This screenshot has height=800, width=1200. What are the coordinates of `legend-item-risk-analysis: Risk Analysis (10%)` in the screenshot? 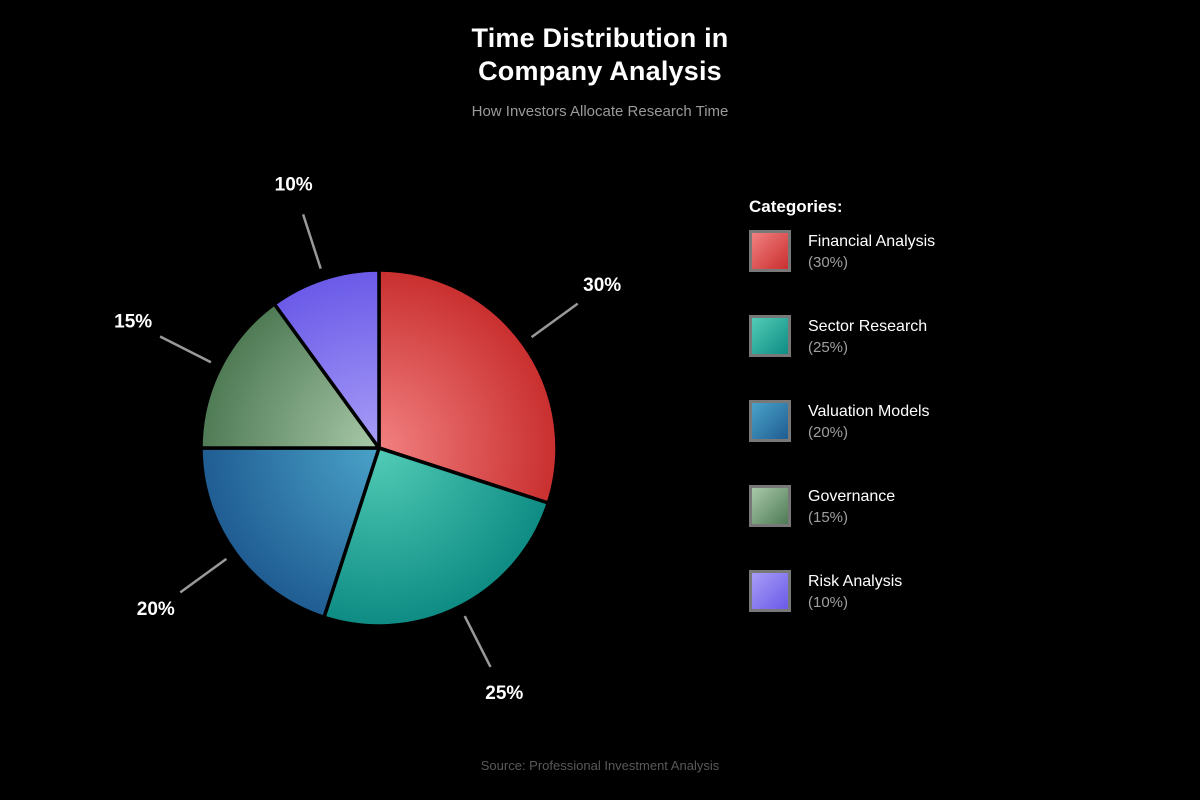 It's located at (914, 591).